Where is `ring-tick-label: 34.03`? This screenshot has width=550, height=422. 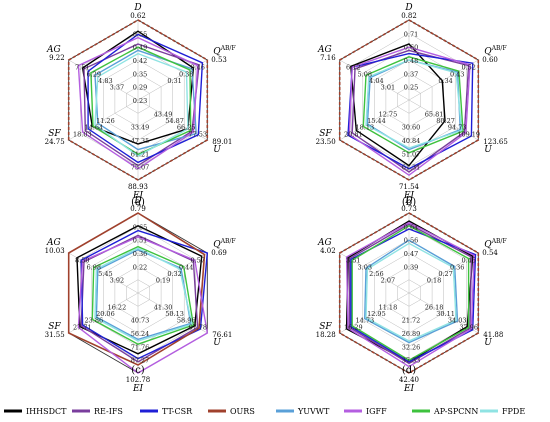 ring-tick-label: 34.03 is located at coordinates (457, 321).